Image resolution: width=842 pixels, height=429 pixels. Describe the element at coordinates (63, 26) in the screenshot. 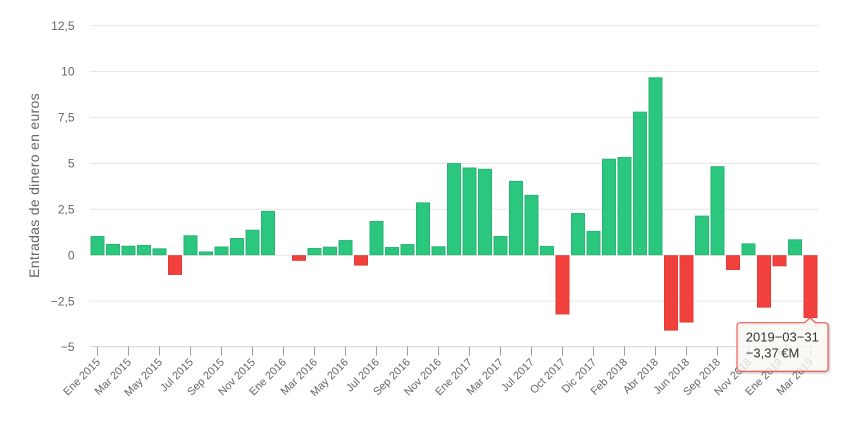

I see `svg-text: 12,5` at that location.